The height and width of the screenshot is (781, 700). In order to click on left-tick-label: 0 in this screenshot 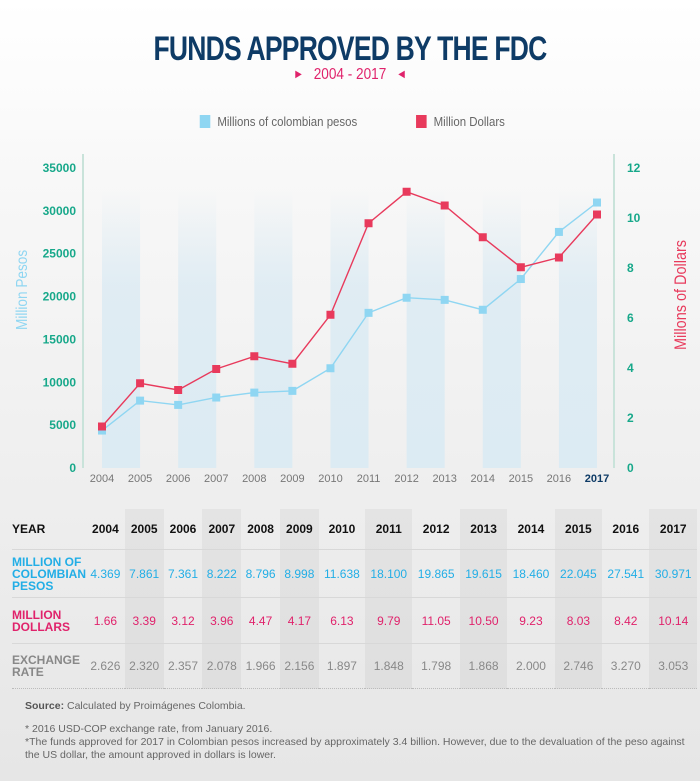, I will do `click(72, 468)`.